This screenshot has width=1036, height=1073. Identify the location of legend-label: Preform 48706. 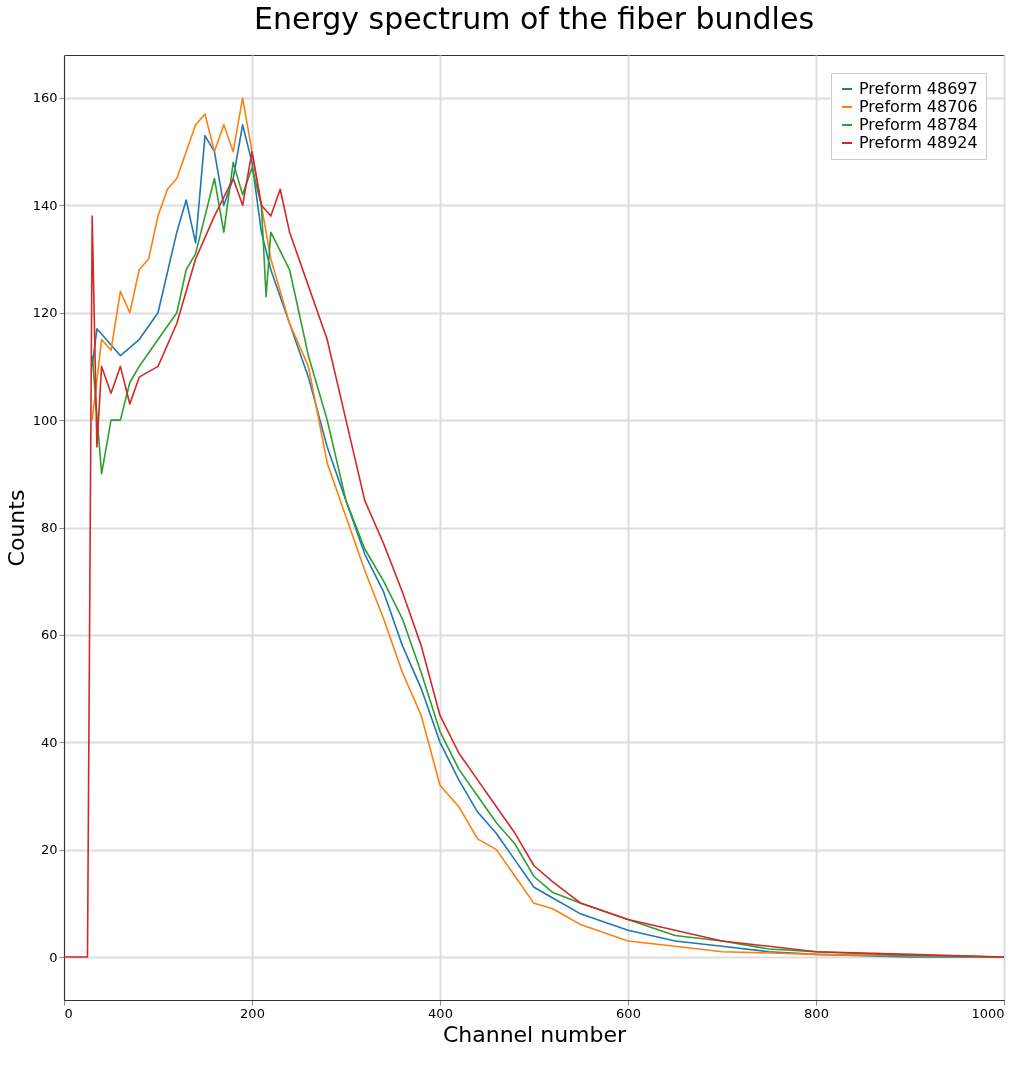
(918, 106).